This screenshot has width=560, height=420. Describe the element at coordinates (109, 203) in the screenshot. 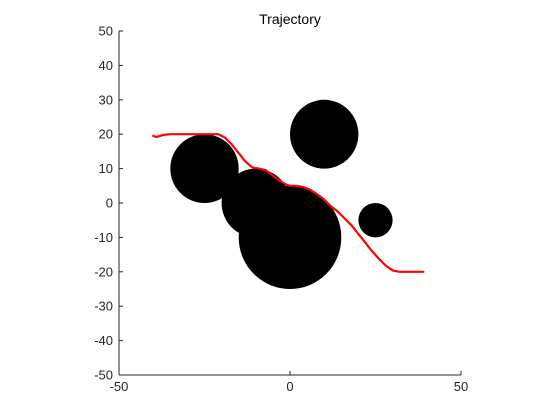

I see `y-tick-label: 0` at that location.